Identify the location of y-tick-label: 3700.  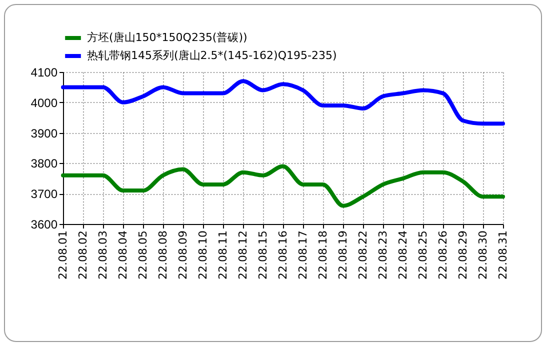
(44, 194).